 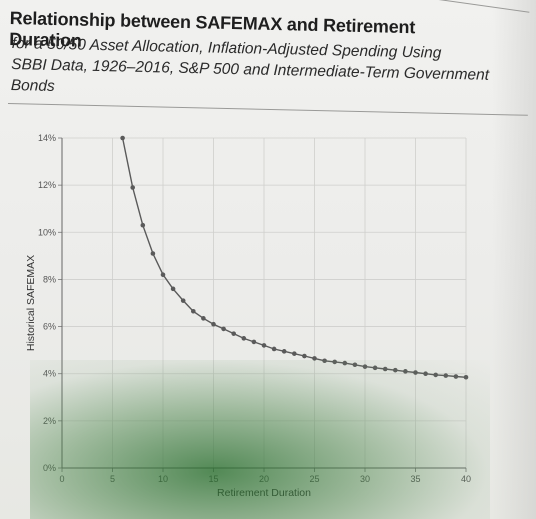 I want to click on y-tick-label: 4%, so click(x=49, y=374).